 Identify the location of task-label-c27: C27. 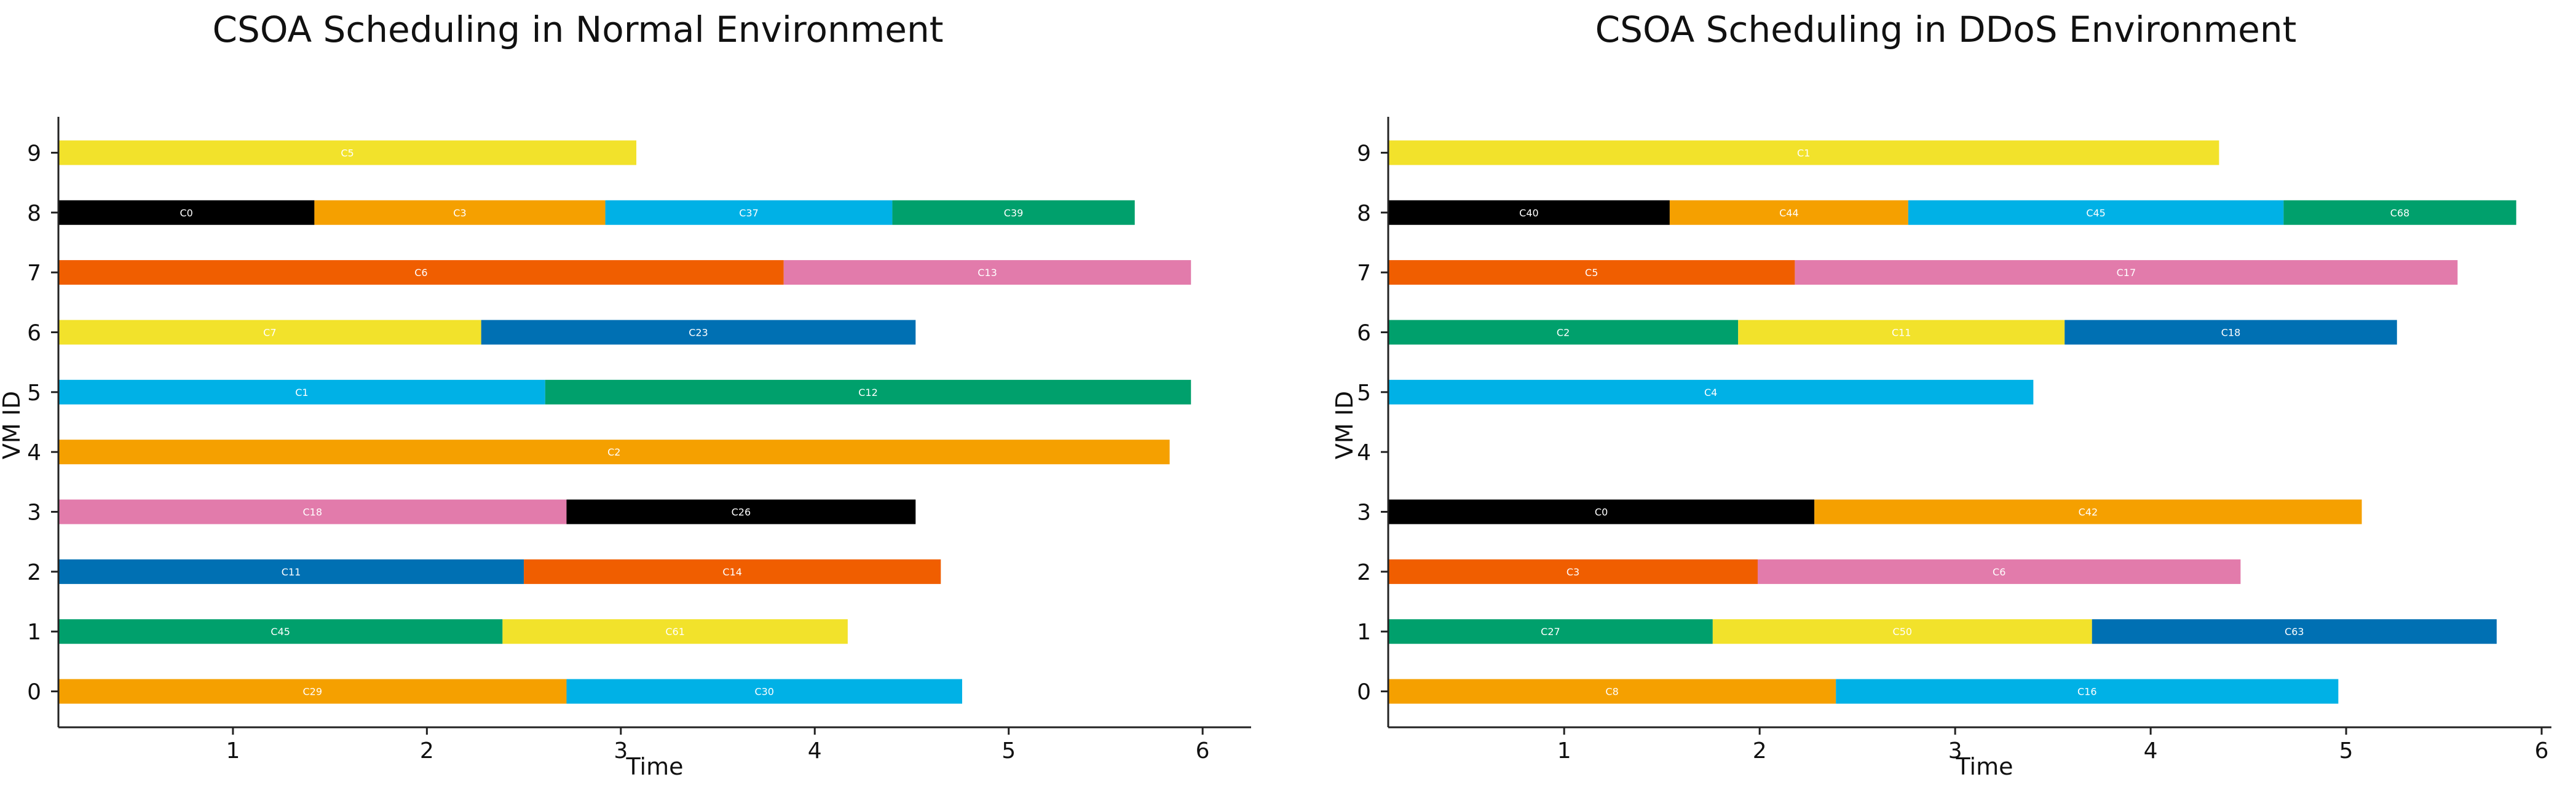
(1550, 632).